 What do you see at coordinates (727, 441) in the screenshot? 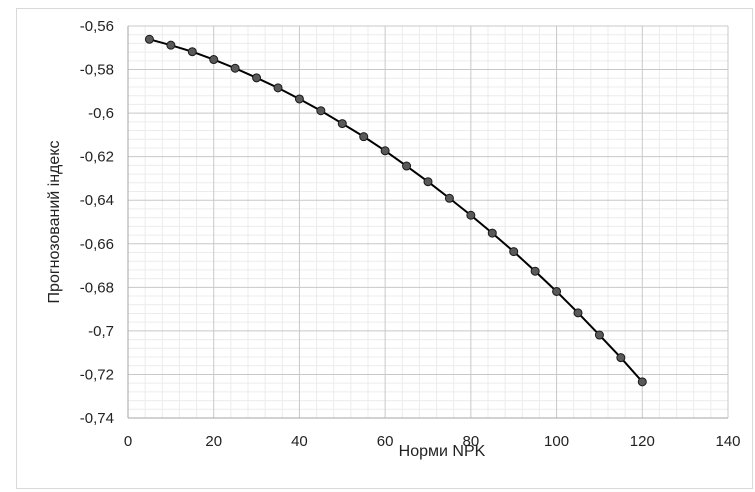
I see `x-tick-label: 140` at bounding box center [727, 441].